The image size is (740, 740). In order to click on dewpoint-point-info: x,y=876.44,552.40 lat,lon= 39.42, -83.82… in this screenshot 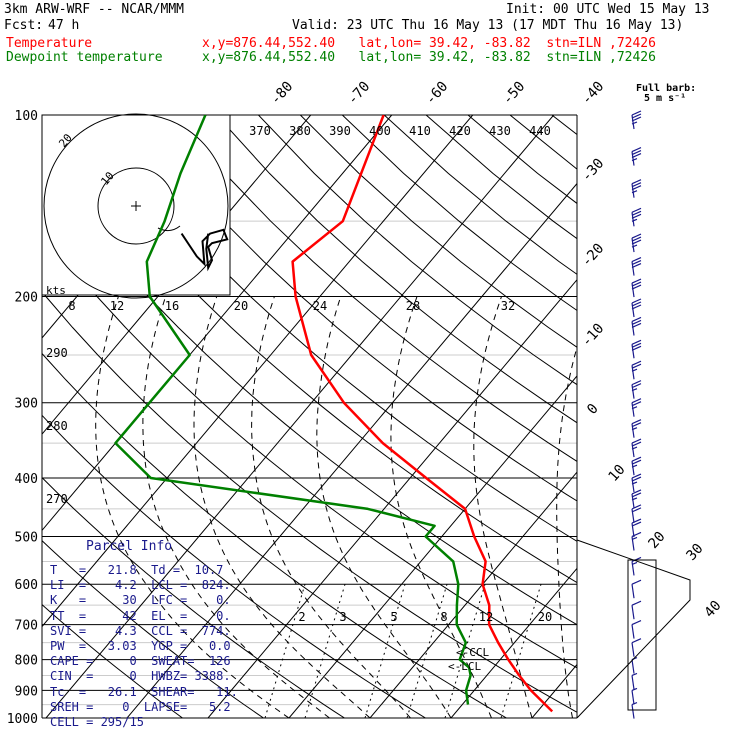, I will do `click(429, 57)`.